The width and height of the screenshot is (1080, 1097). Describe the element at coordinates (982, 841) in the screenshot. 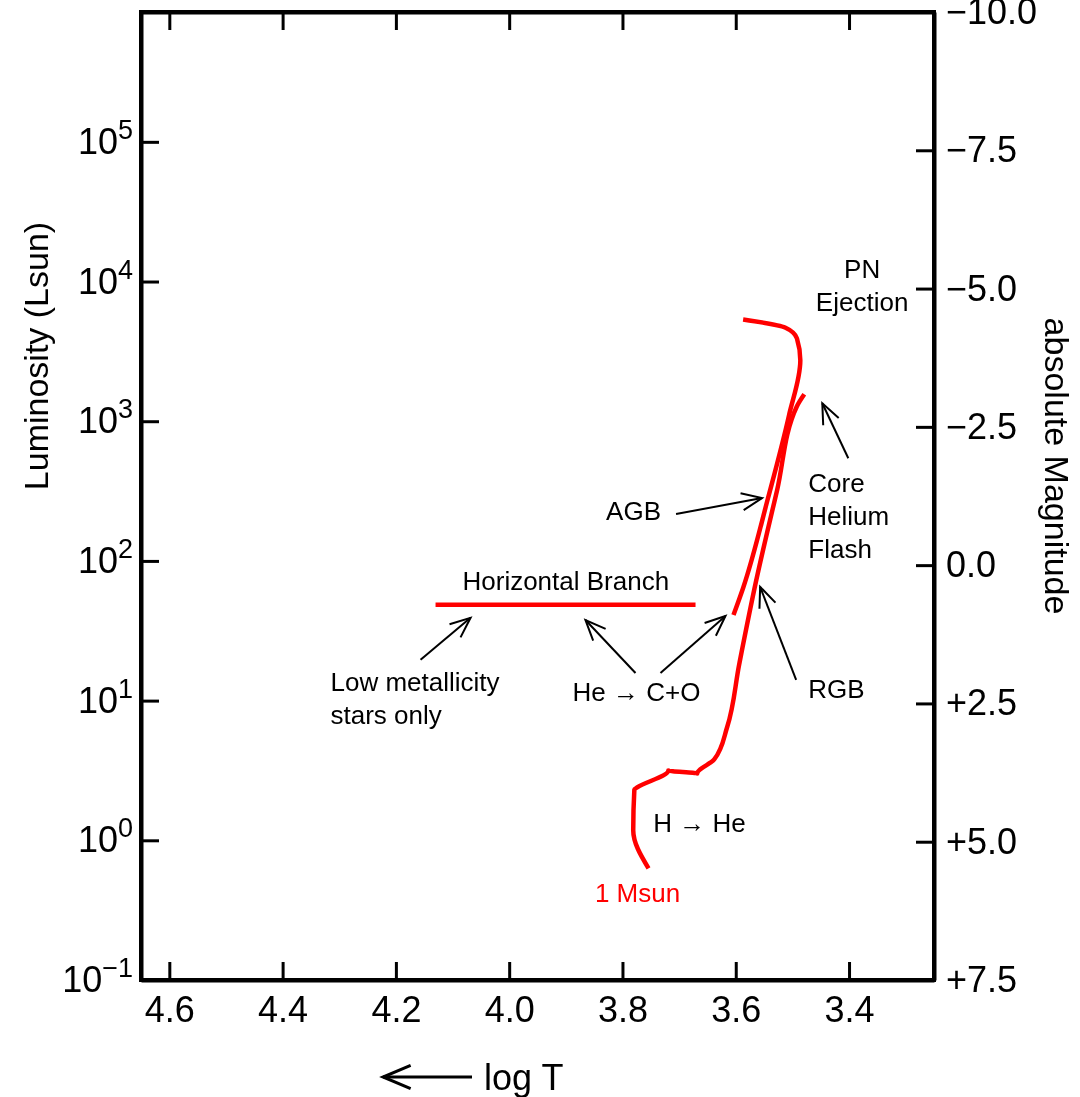

I see `y2-tick-label: +5.0` at that location.